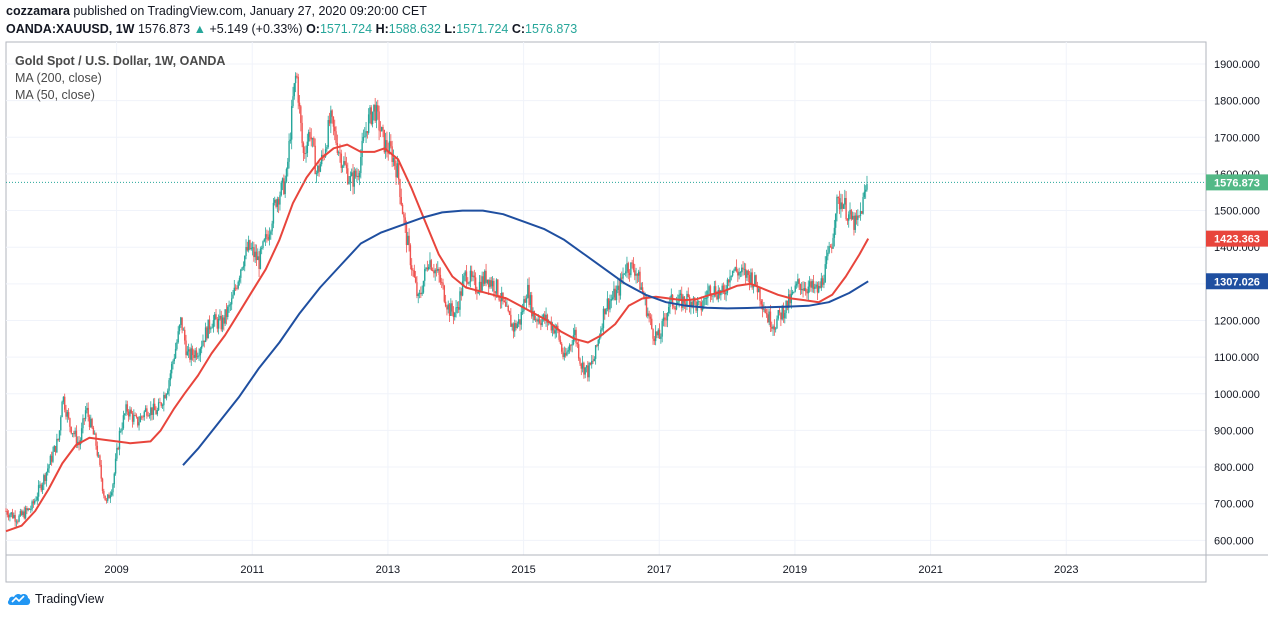 The height and width of the screenshot is (618, 1274). I want to click on legend-ma200: MA (200, close), so click(58, 78).